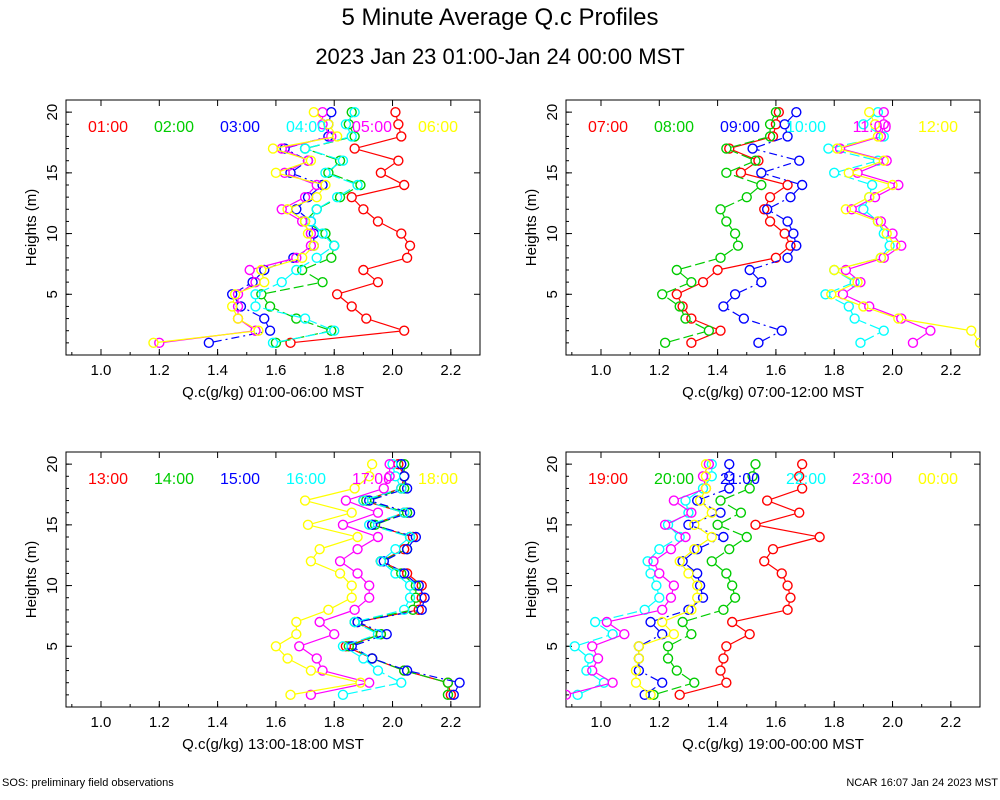  What do you see at coordinates (552, 233) in the screenshot?
I see `y-tick-label: 10` at bounding box center [552, 233].